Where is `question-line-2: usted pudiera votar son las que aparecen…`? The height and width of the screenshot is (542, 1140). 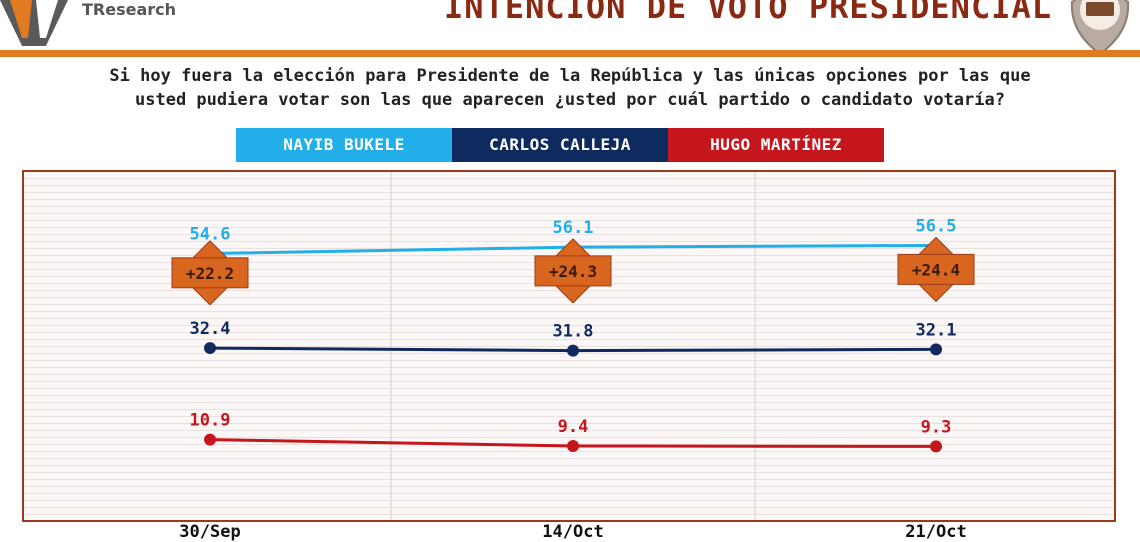 question-line-2: usted pudiera votar son las que aparecen… is located at coordinates (570, 100).